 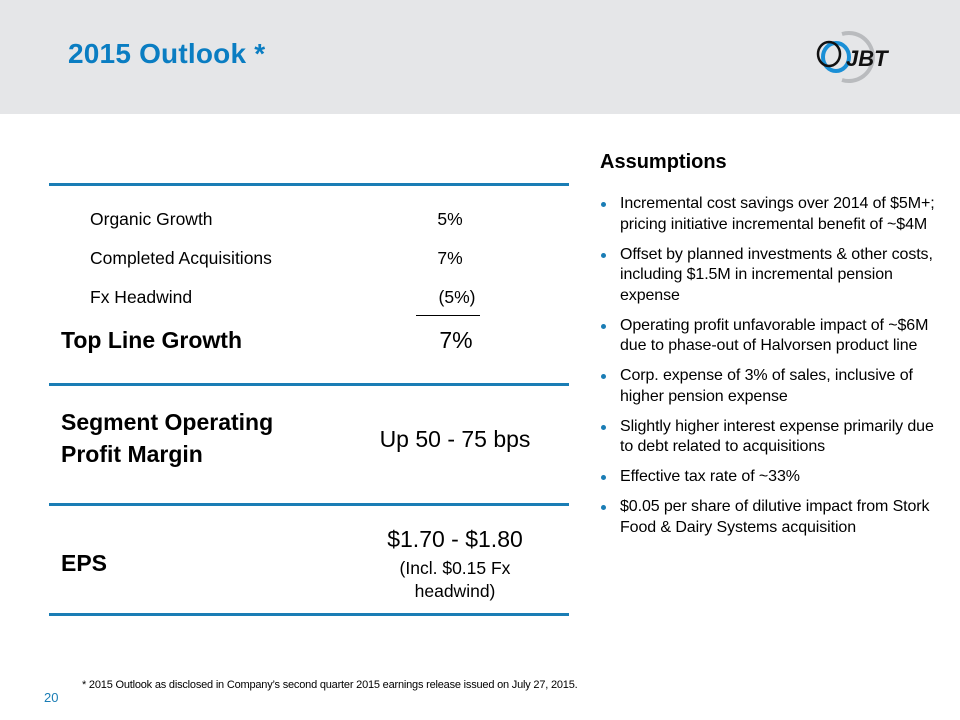 I want to click on eps-value: $1.70 - $1.80, so click(x=455, y=539).